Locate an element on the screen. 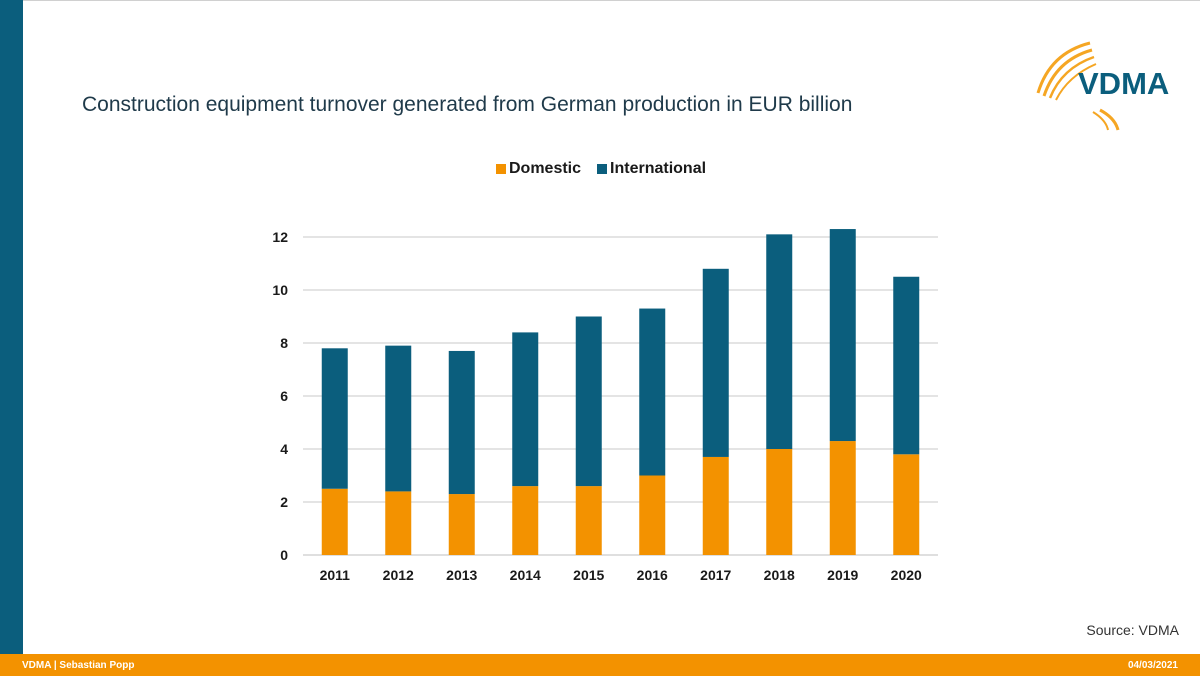 This screenshot has width=1200, height=676. bar-domestic-2020 is located at coordinates (906, 504).